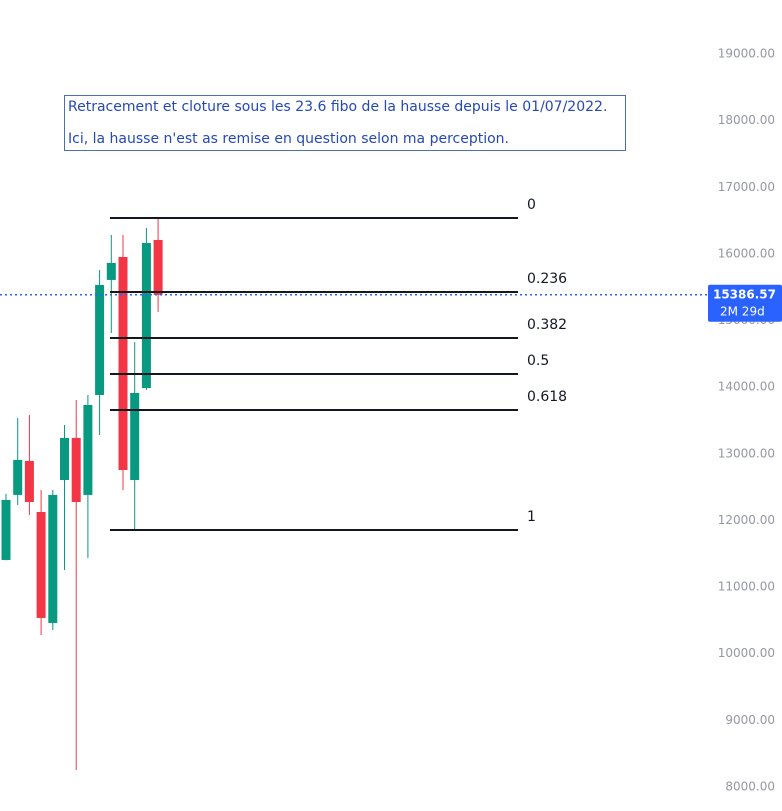  What do you see at coordinates (538, 361) in the screenshot?
I see `fib-label: 0.5` at bounding box center [538, 361].